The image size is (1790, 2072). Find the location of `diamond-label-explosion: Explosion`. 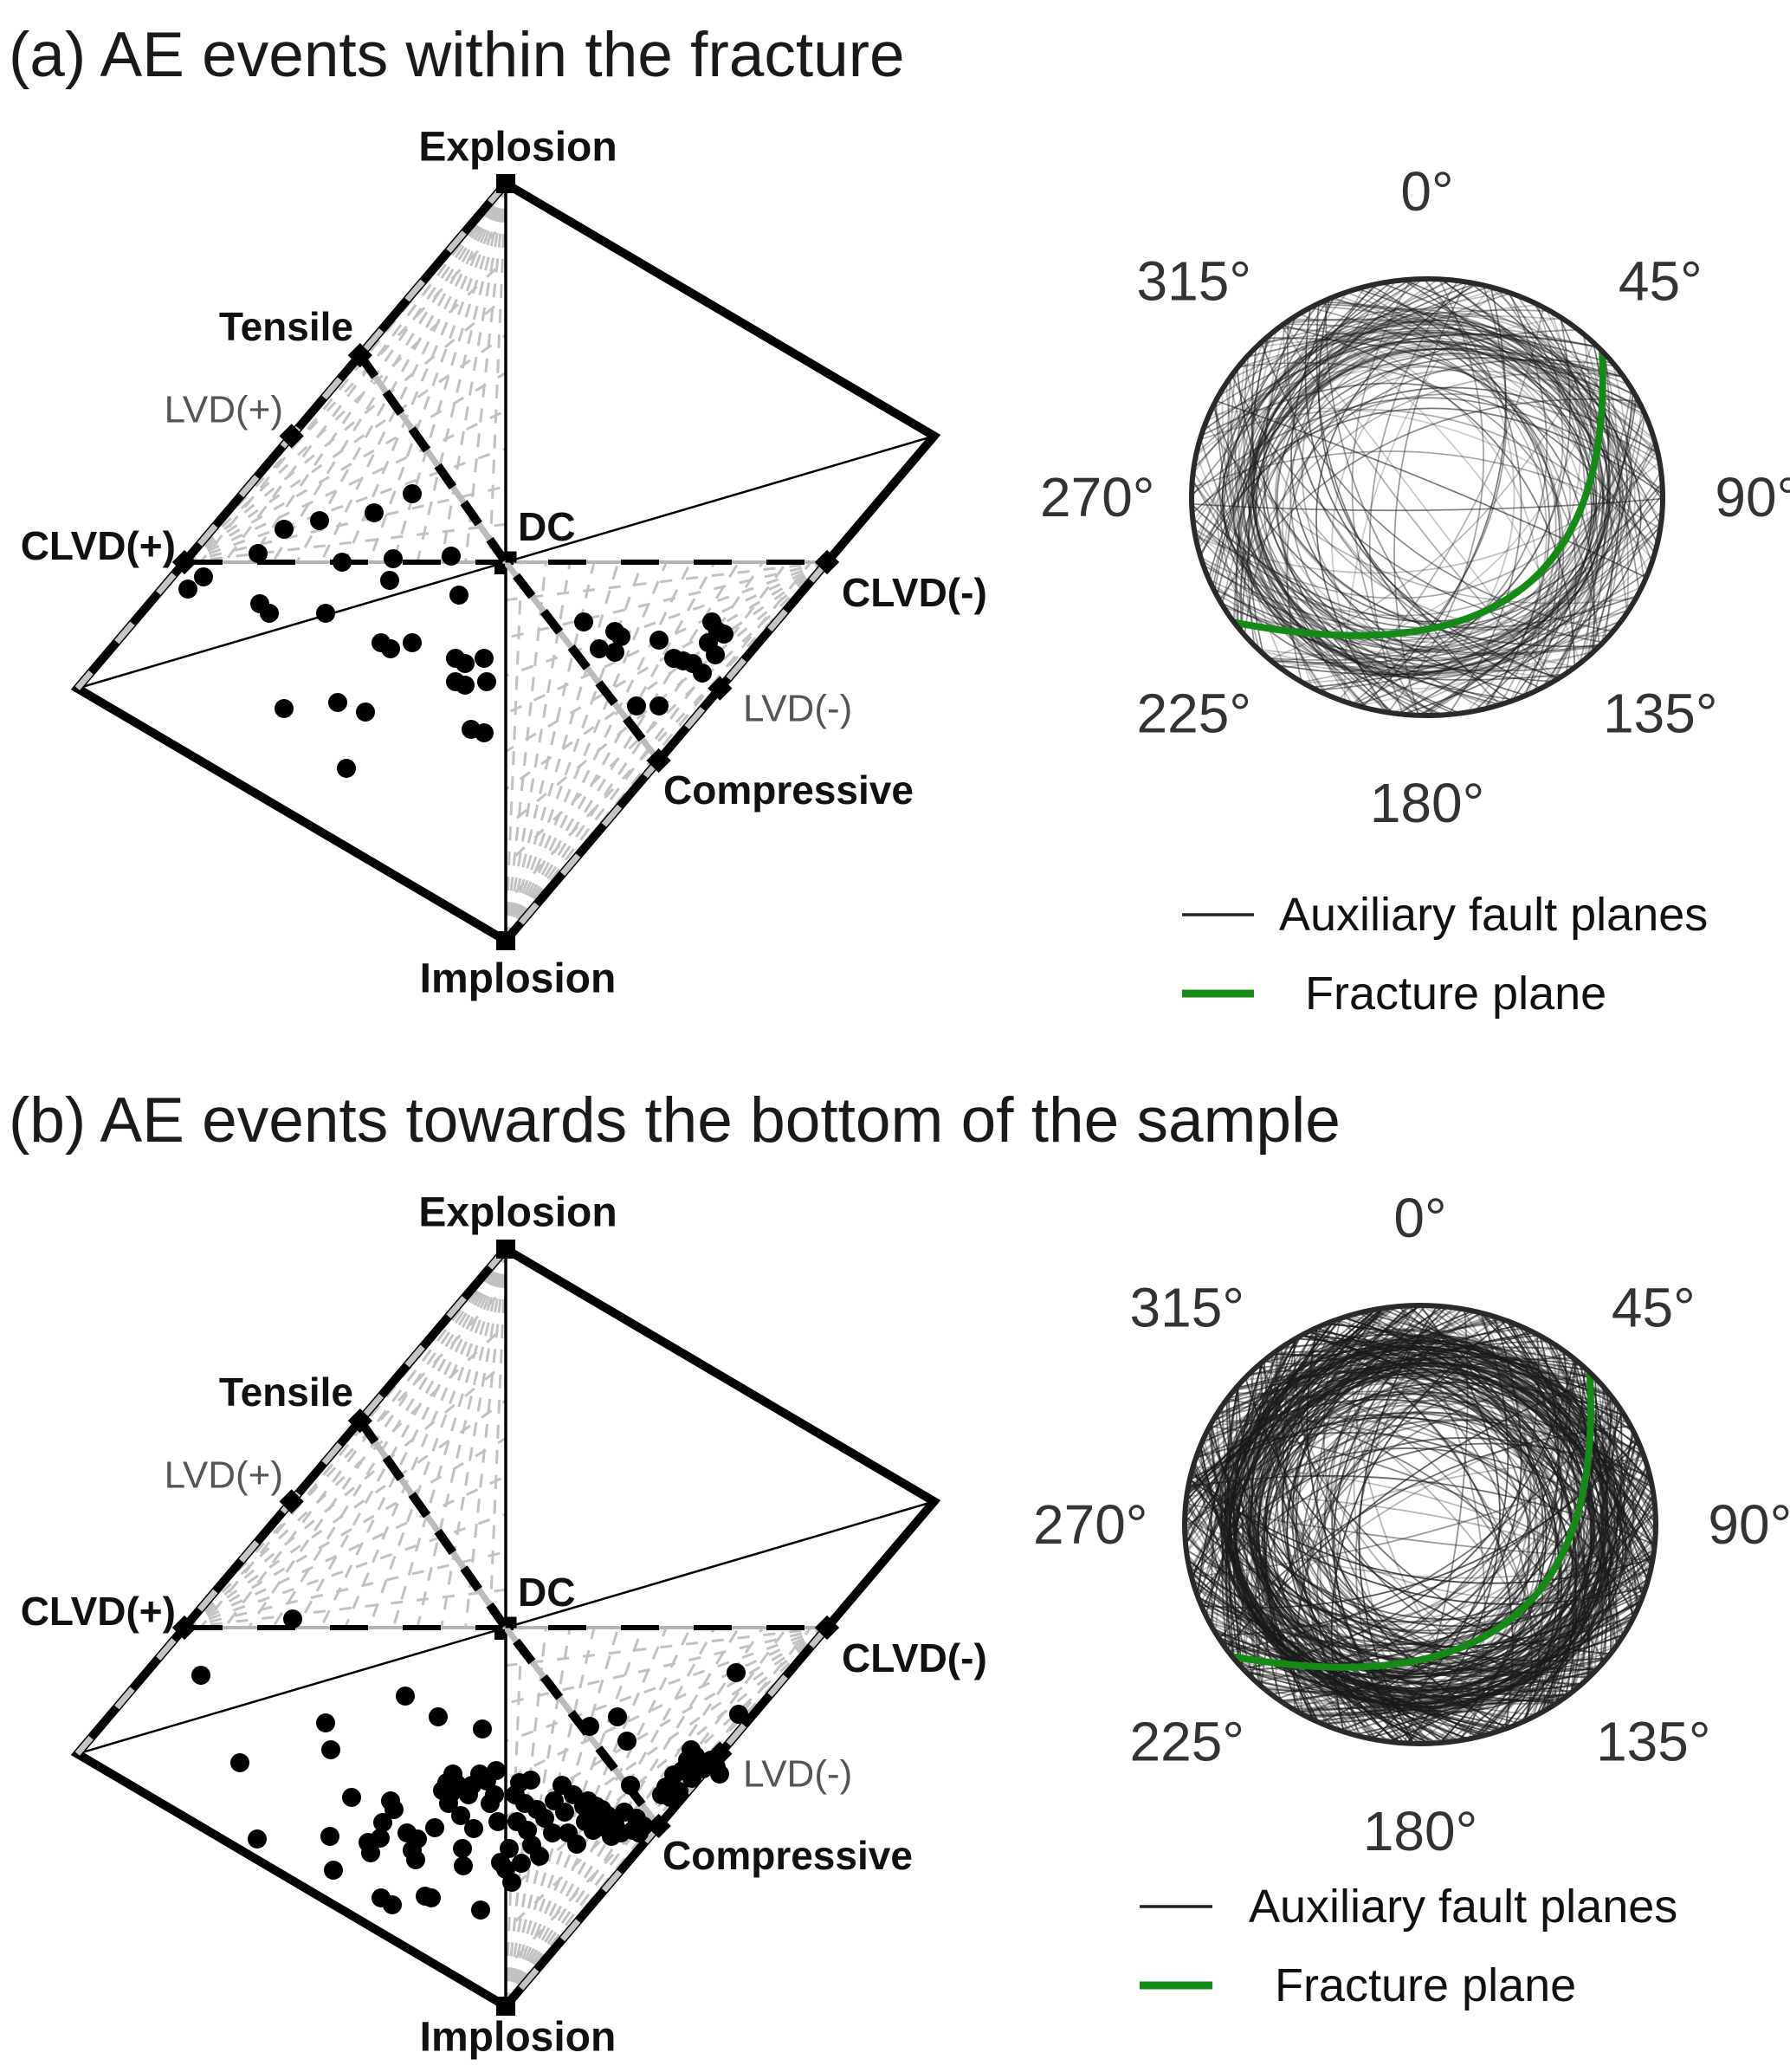

diamond-label-explosion: Explosion is located at coordinates (517, 1213).